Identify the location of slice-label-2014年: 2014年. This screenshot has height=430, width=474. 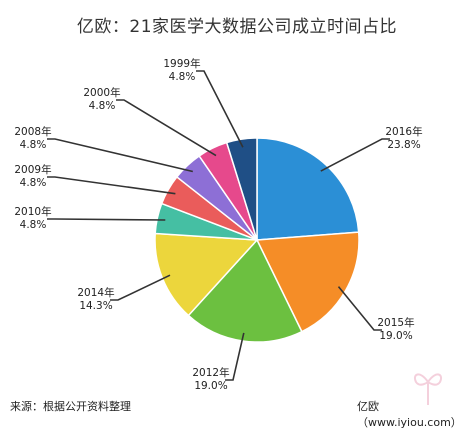
(95, 292).